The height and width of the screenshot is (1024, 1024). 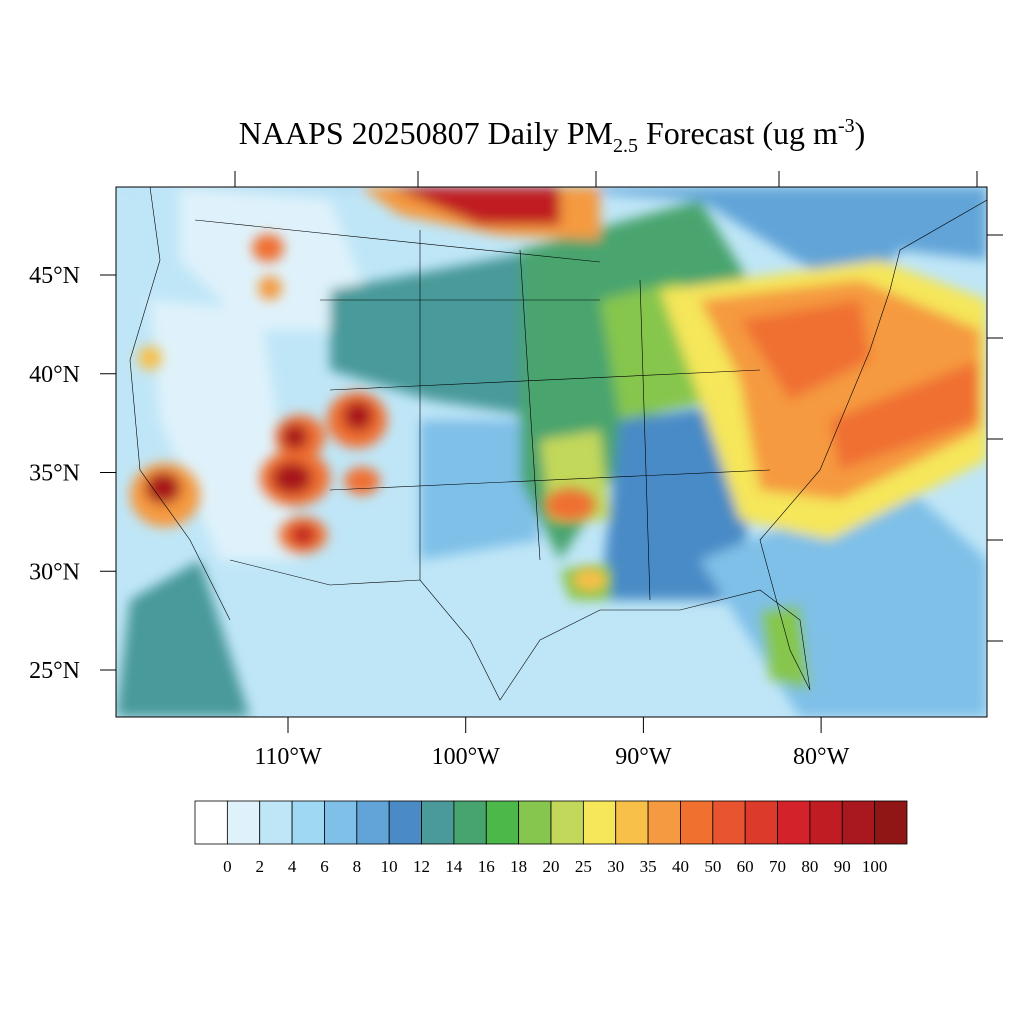 I want to click on colorbar-label: 70, so click(x=777, y=866).